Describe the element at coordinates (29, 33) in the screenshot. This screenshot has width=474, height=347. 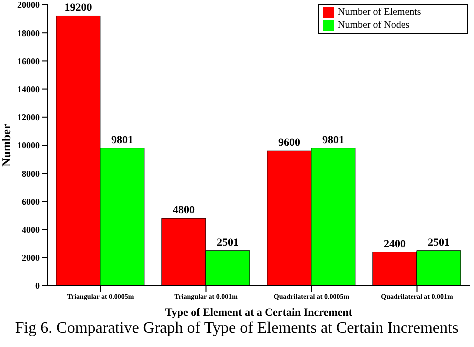
I see `y-tick-label: 18000` at that location.